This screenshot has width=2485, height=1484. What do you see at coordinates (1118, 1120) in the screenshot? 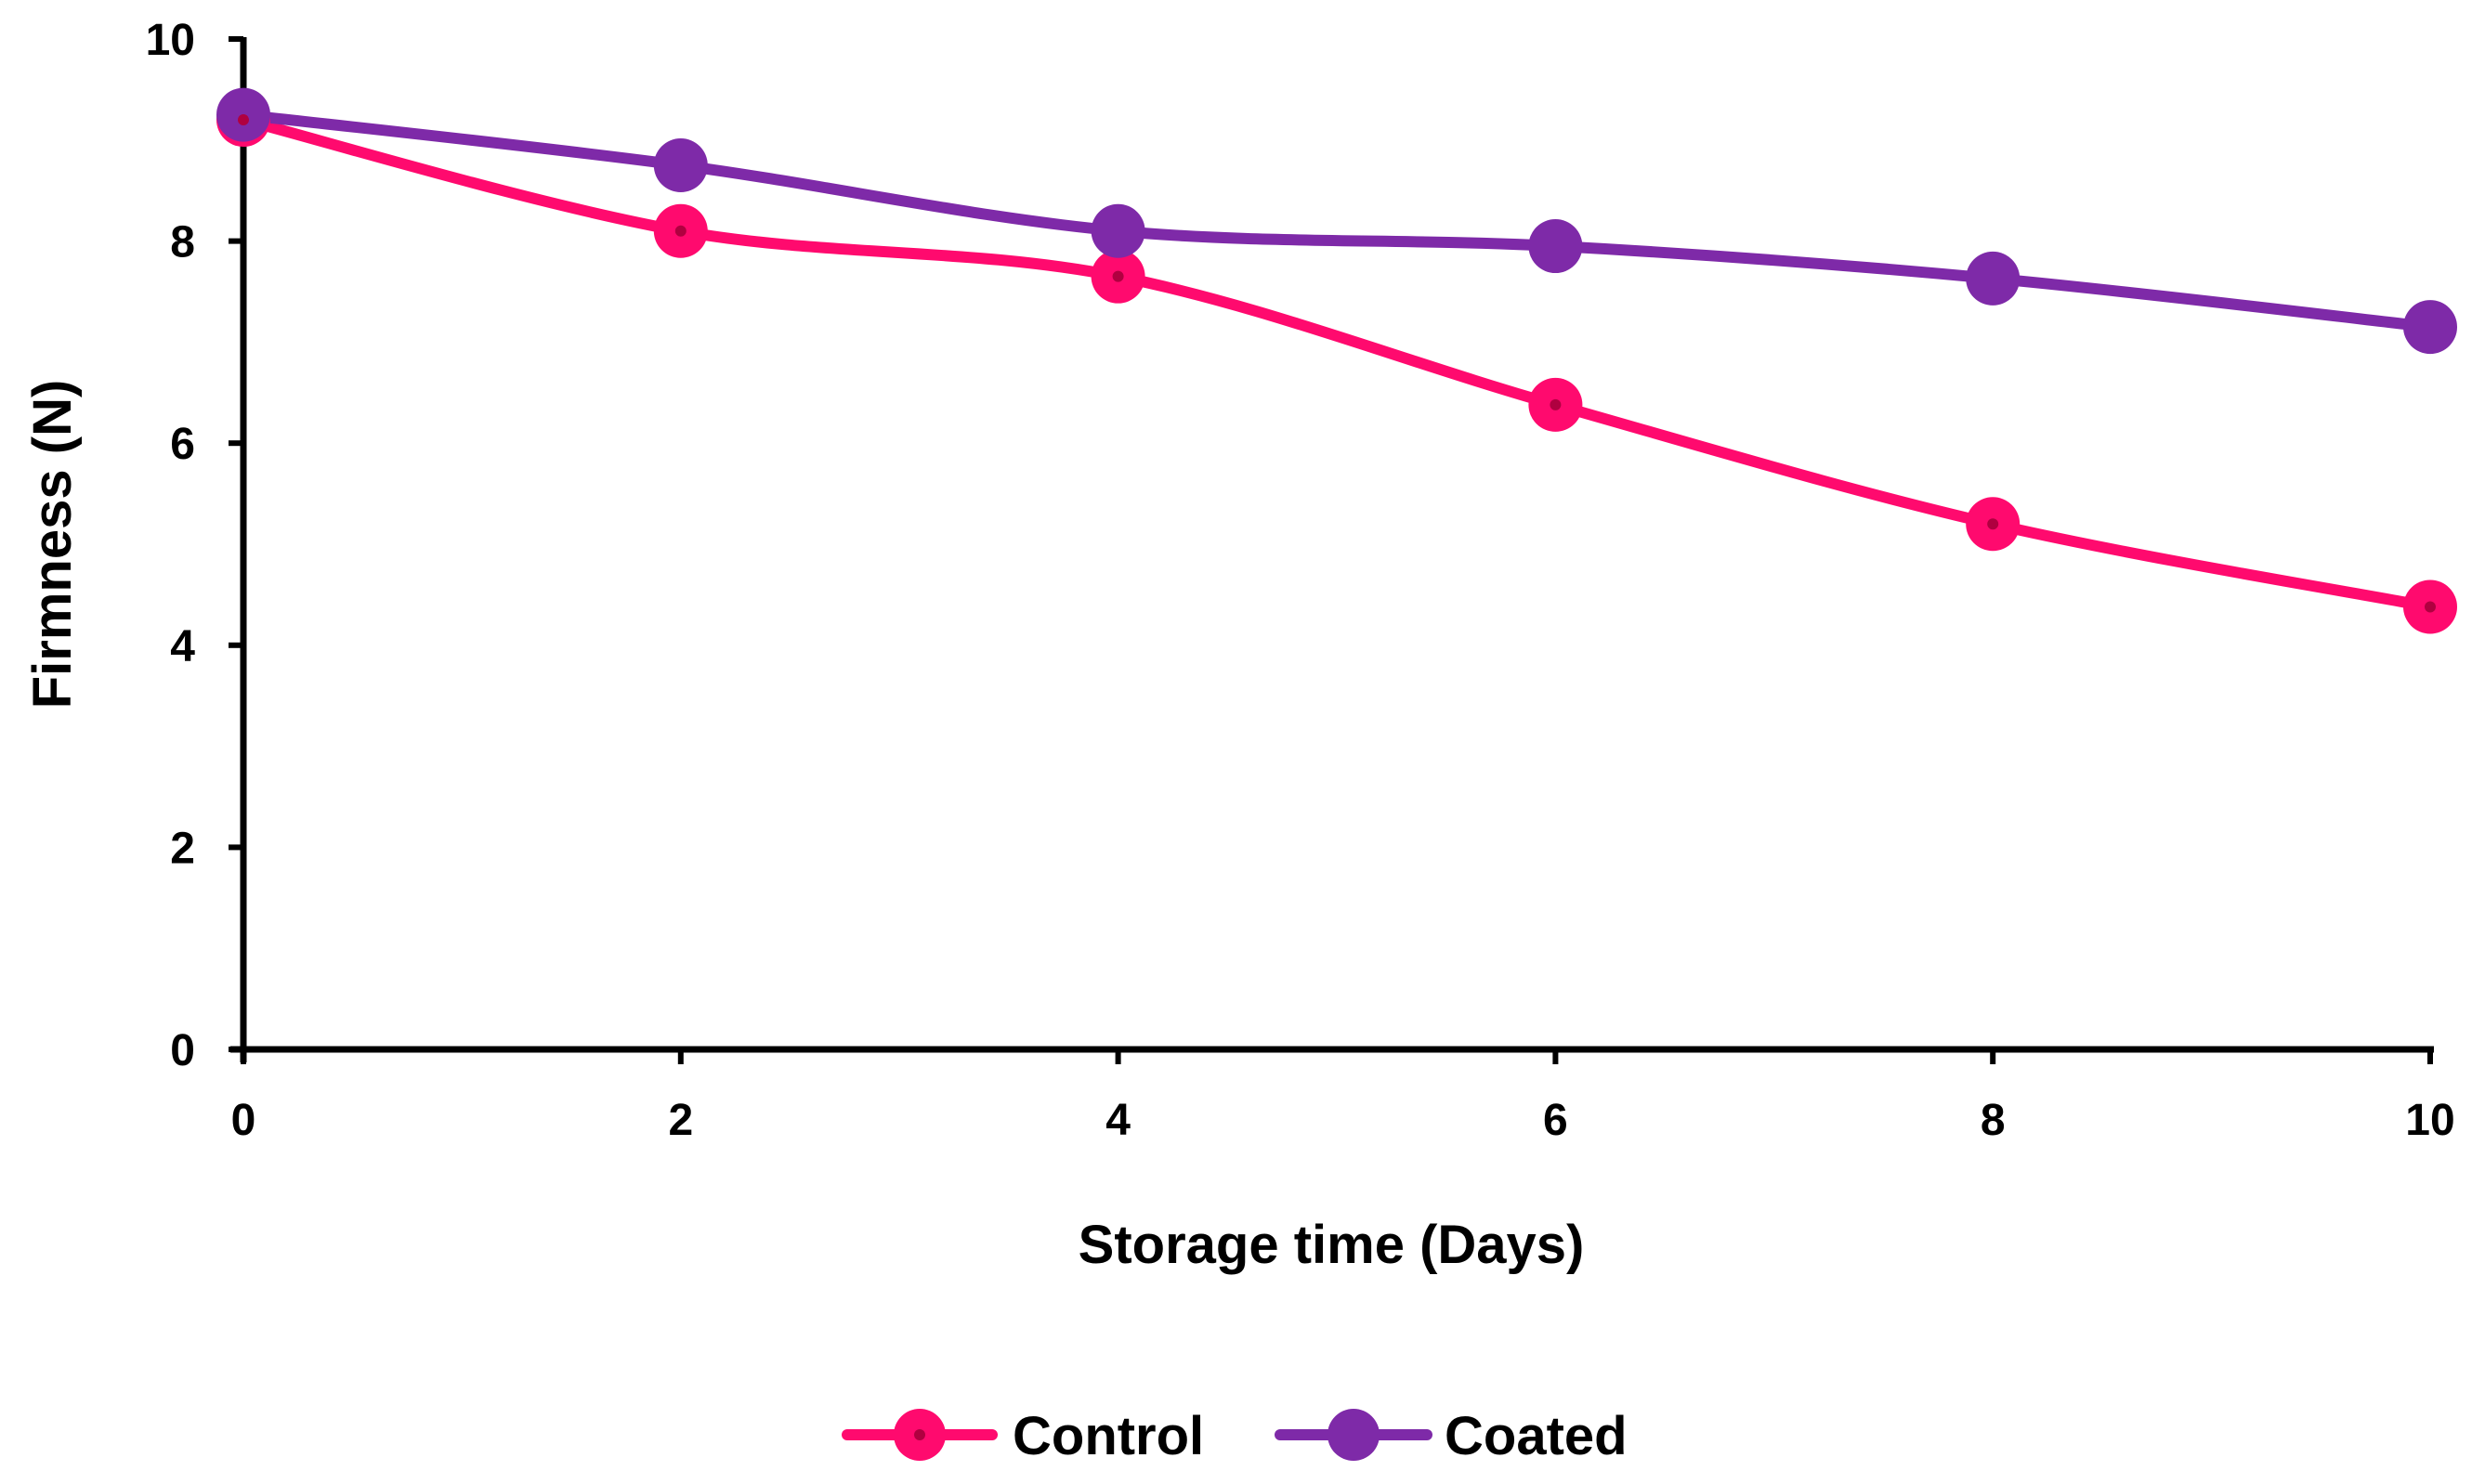
I see `x-tick-label: 4` at bounding box center [1118, 1120].